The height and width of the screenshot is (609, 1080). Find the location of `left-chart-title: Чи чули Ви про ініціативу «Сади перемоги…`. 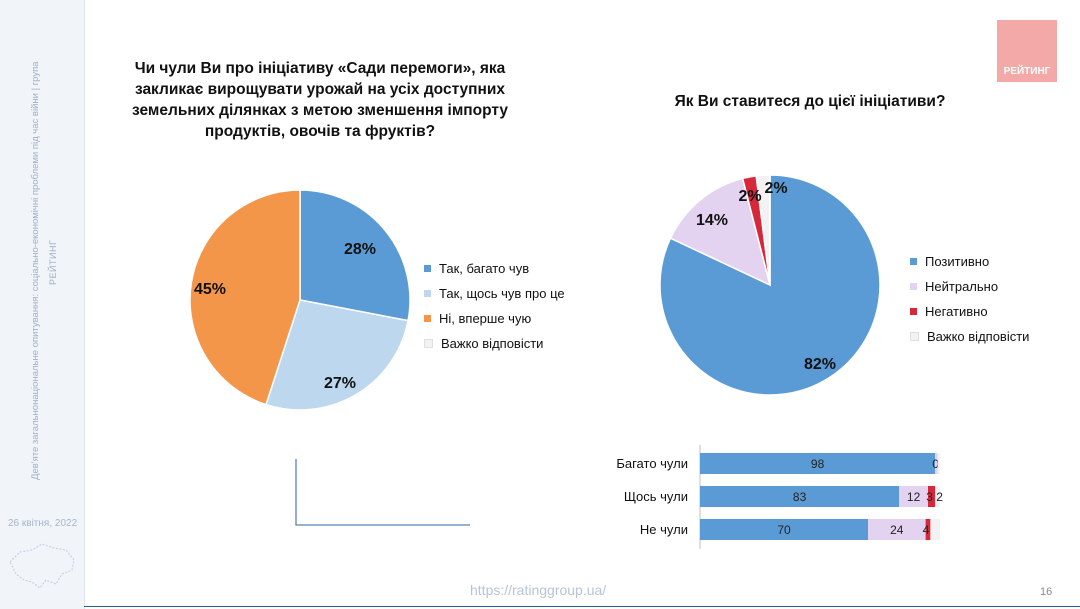

left-chart-title: Чи чули Ви про ініціативу «Сади перемоги… is located at coordinates (320, 100).